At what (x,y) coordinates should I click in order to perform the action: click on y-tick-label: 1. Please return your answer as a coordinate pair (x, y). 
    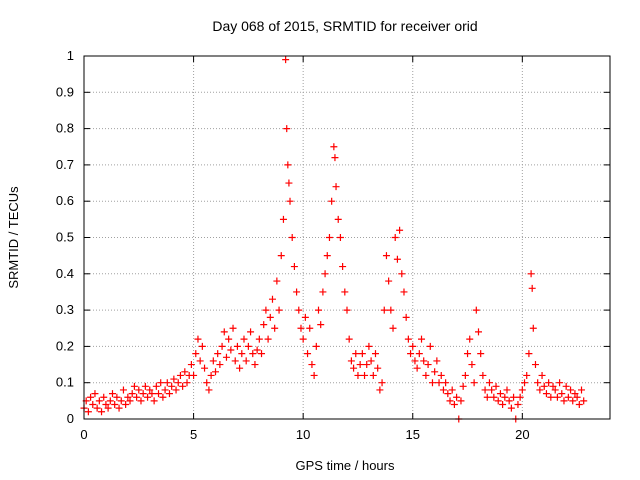
    Looking at the image, I should click on (70, 55).